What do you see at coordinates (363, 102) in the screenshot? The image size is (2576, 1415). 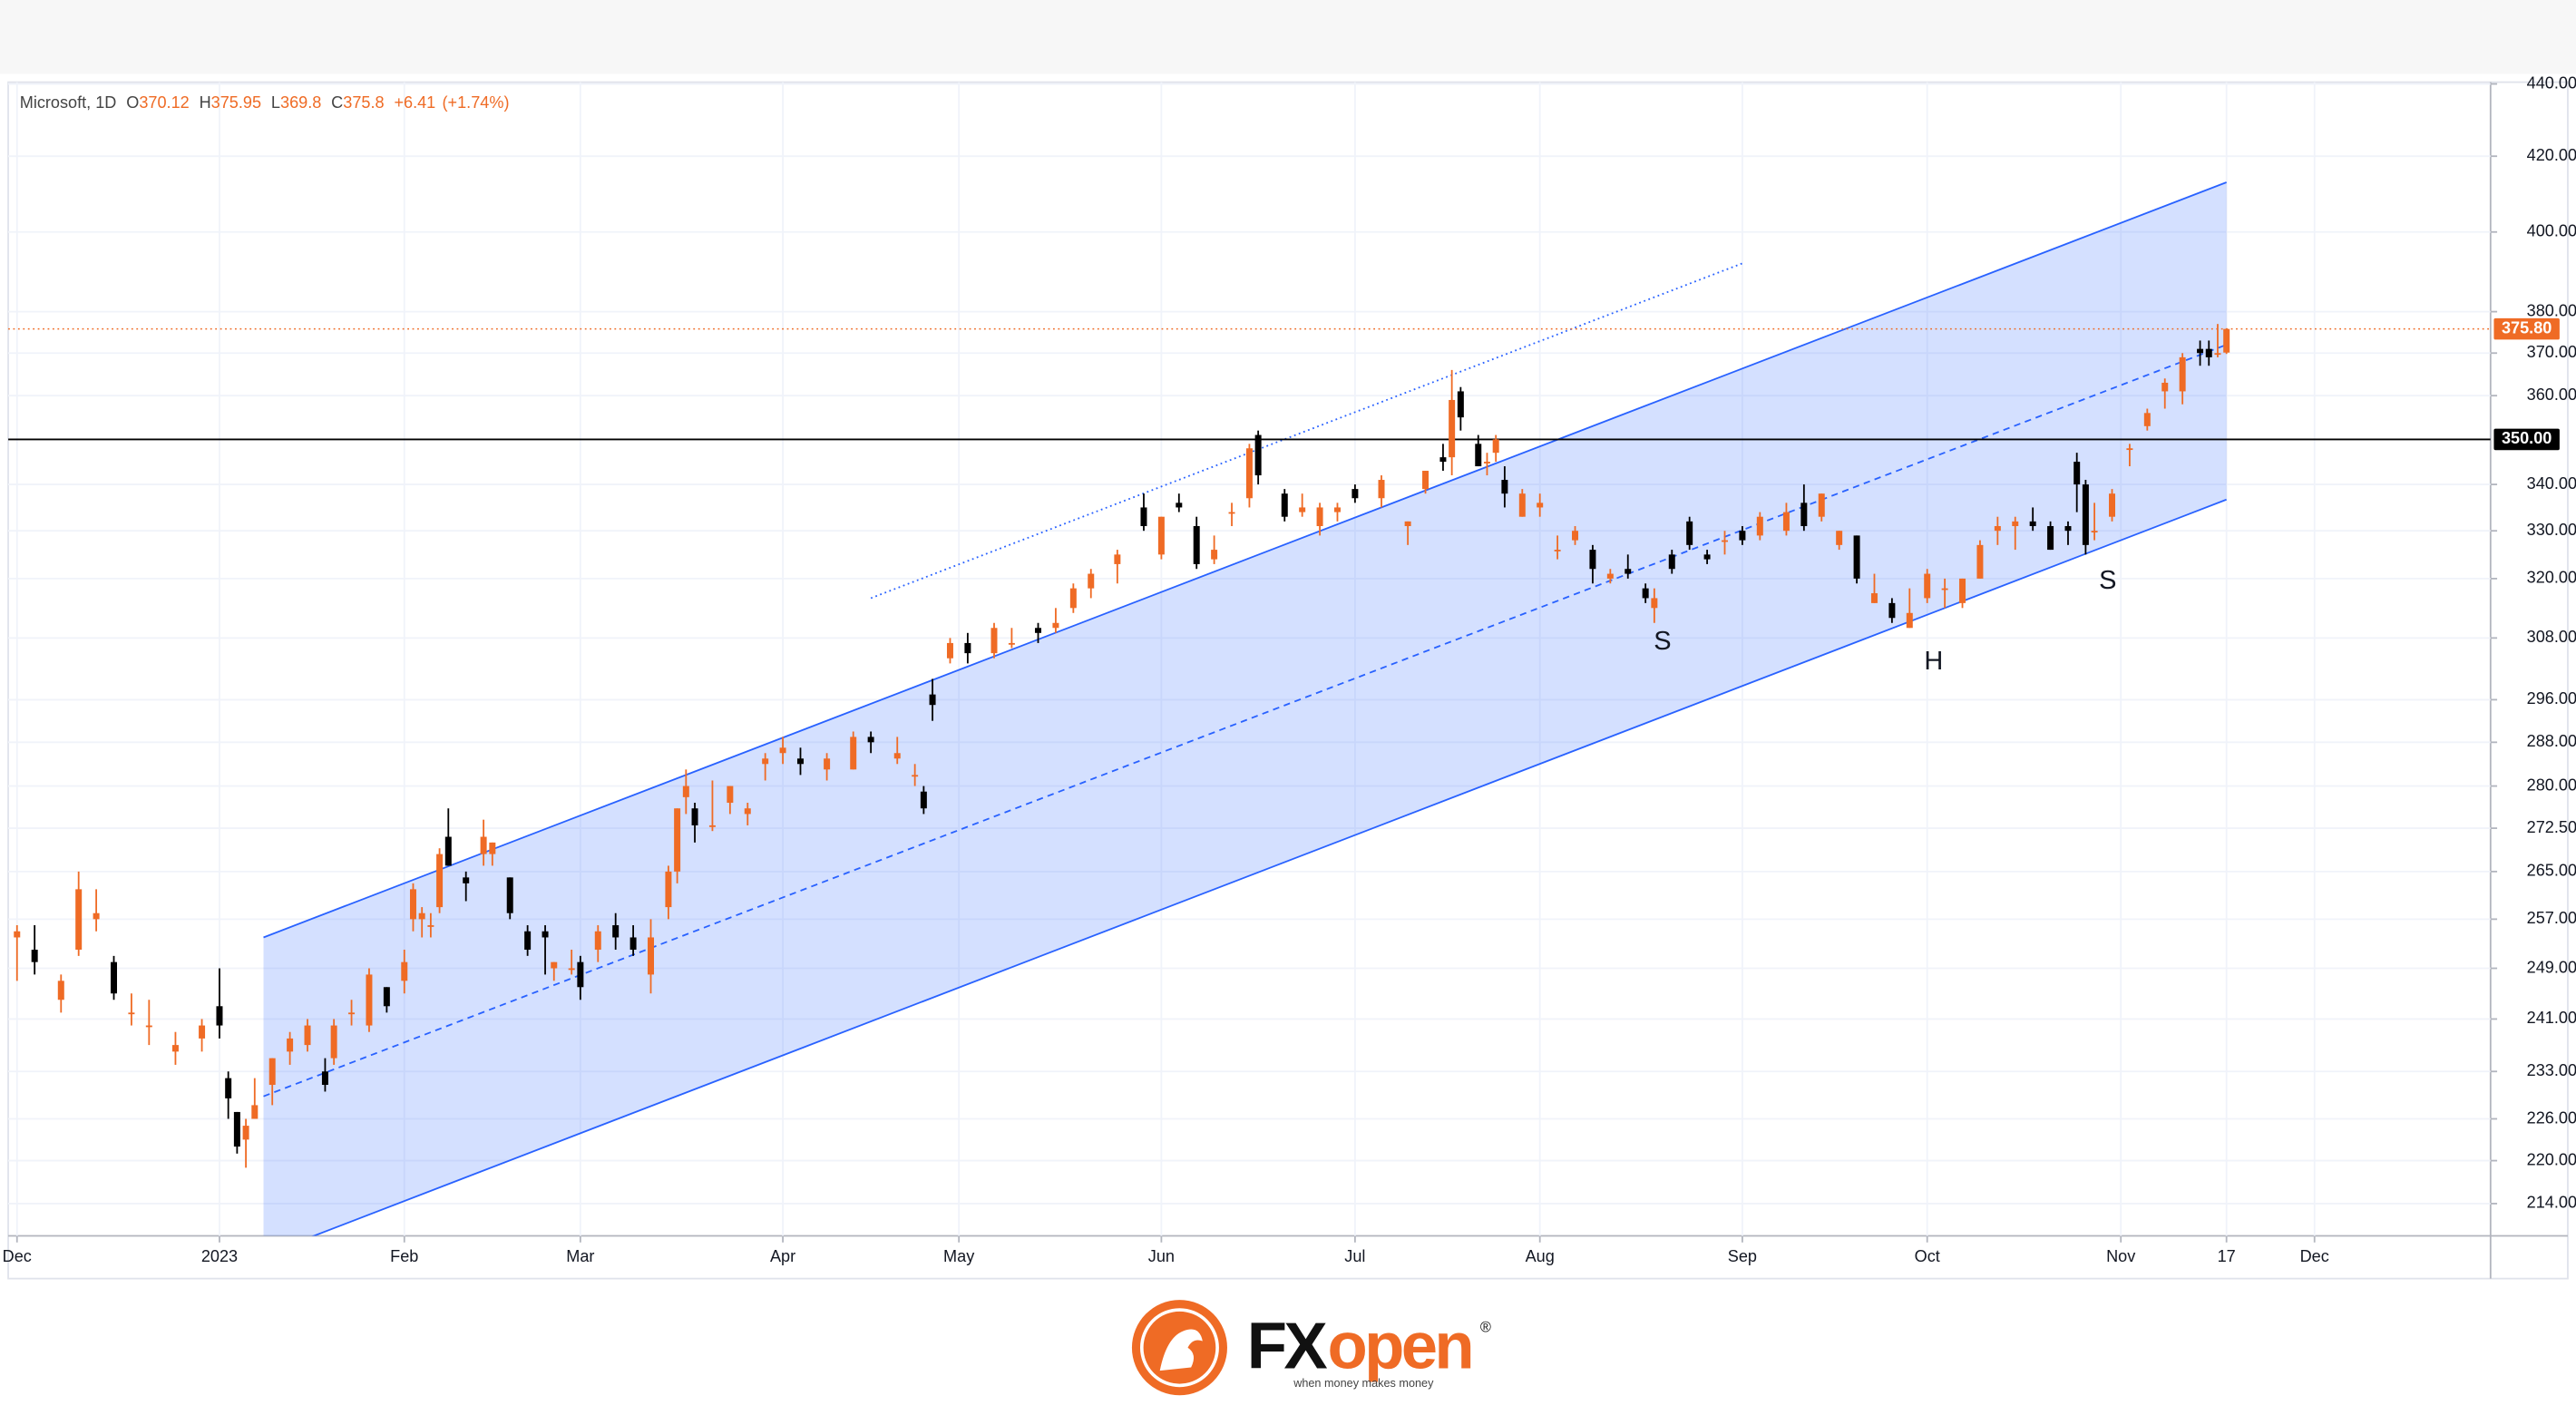 I see `header-text: 375.8` at bounding box center [363, 102].